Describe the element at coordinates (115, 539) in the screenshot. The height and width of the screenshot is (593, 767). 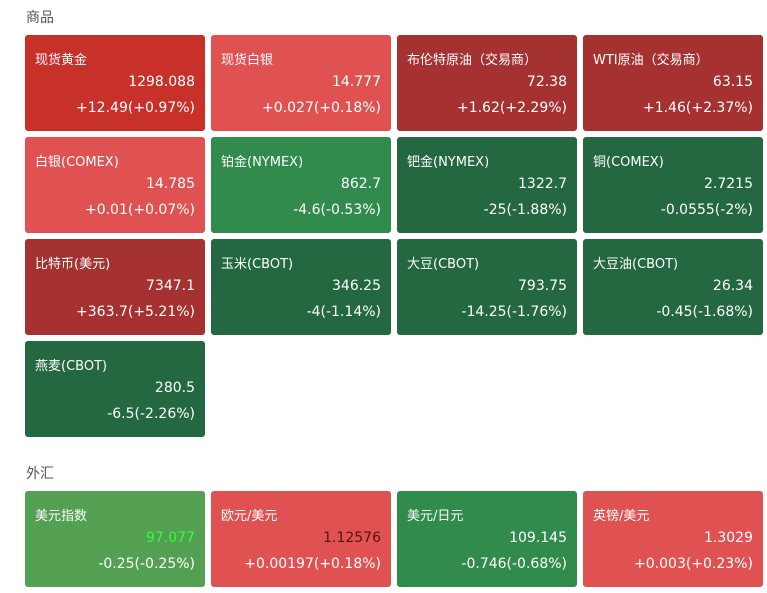
I see `forex-tile-dollar-index: 美元指数 97.077 -0.25(-0.25%)` at that location.